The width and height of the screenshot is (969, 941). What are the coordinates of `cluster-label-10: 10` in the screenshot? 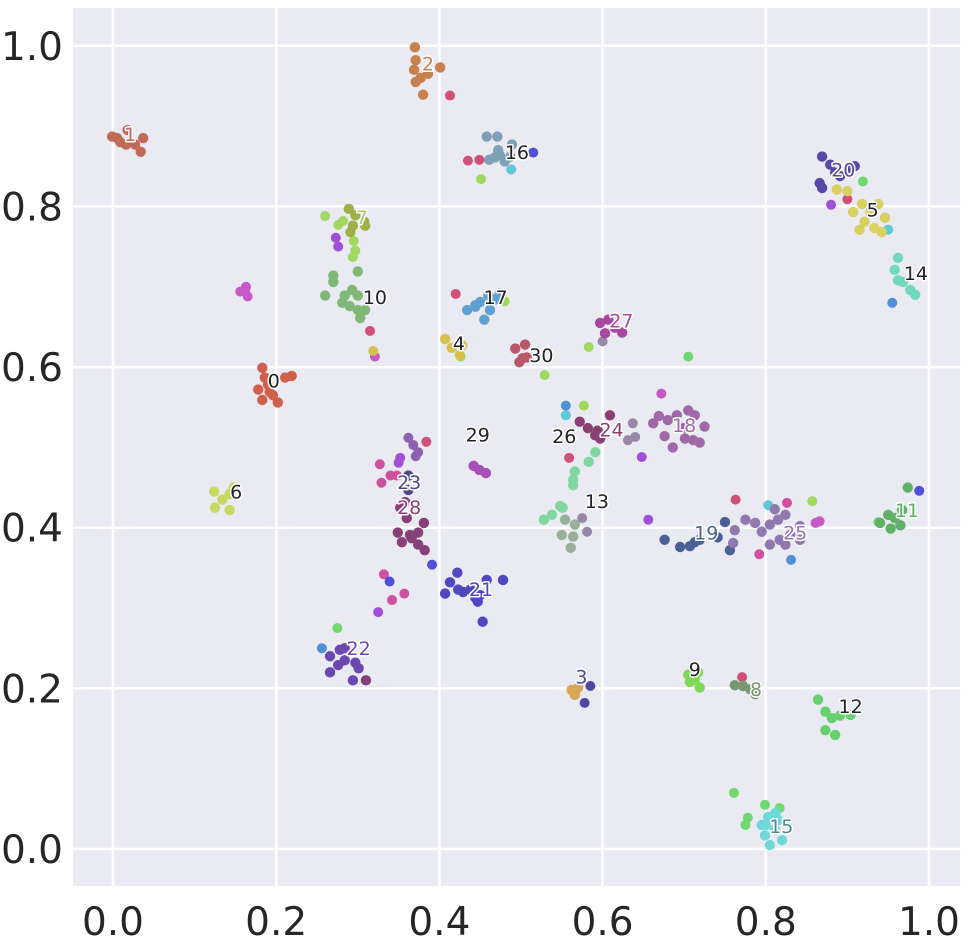 It's located at (375, 298).